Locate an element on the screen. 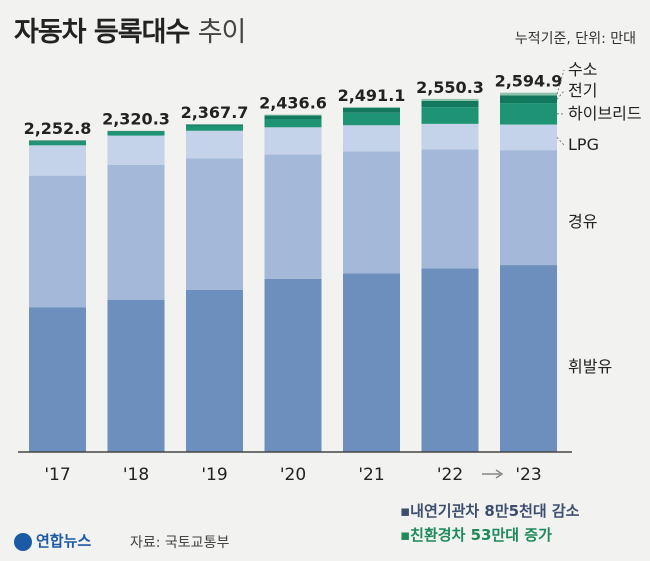 The width and height of the screenshot is (650, 561). series-label-electric: 전기 is located at coordinates (582, 90).